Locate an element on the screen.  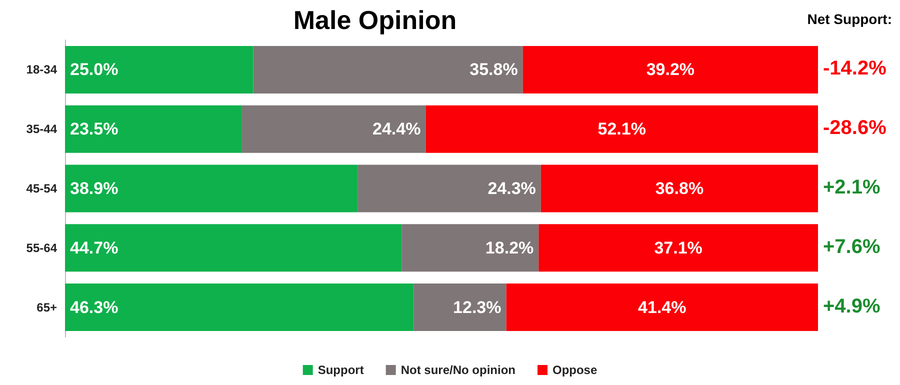
data-label: 44.7% is located at coordinates (94, 248).